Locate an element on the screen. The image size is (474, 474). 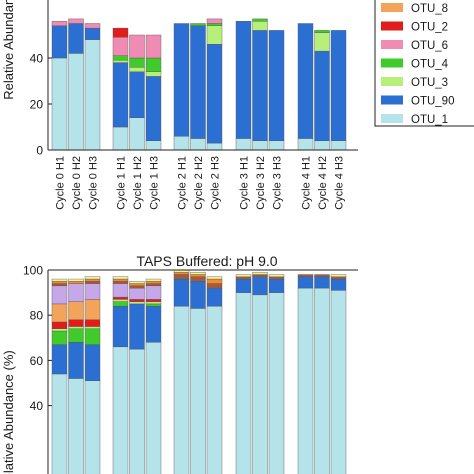
y-tick-label: 100 is located at coordinates (33, 271).